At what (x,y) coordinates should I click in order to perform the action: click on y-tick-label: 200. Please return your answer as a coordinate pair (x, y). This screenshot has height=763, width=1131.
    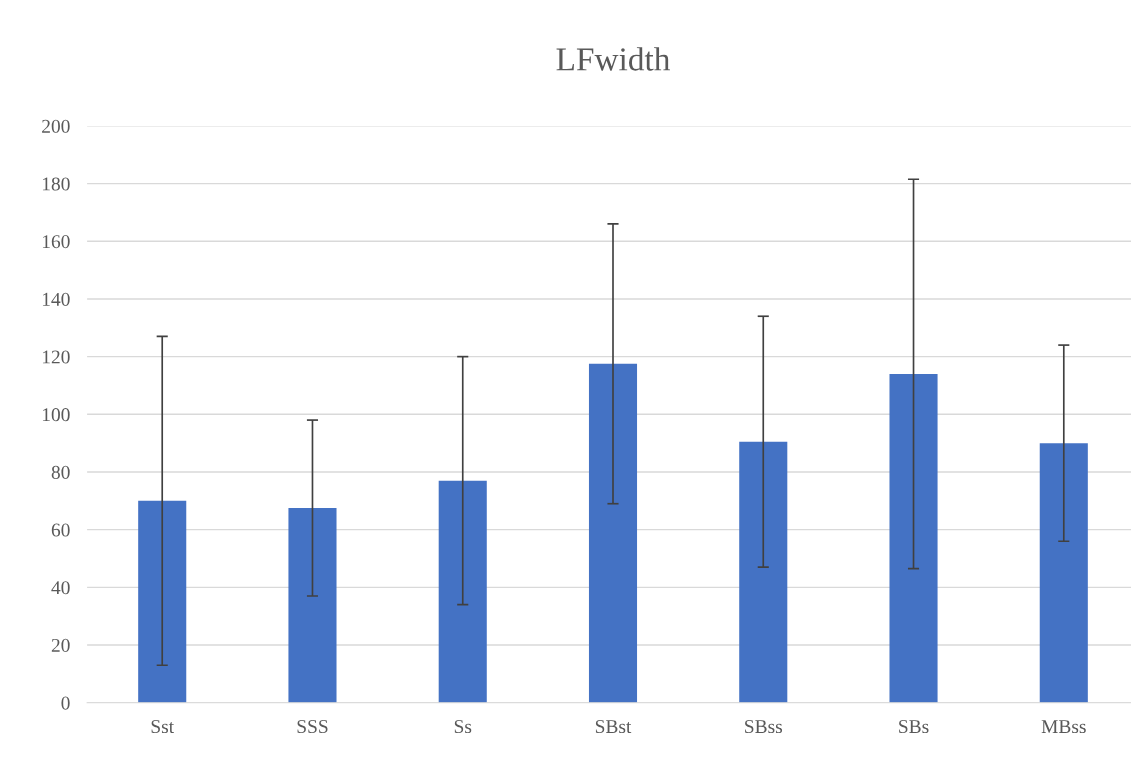
    Looking at the image, I should click on (56, 126).